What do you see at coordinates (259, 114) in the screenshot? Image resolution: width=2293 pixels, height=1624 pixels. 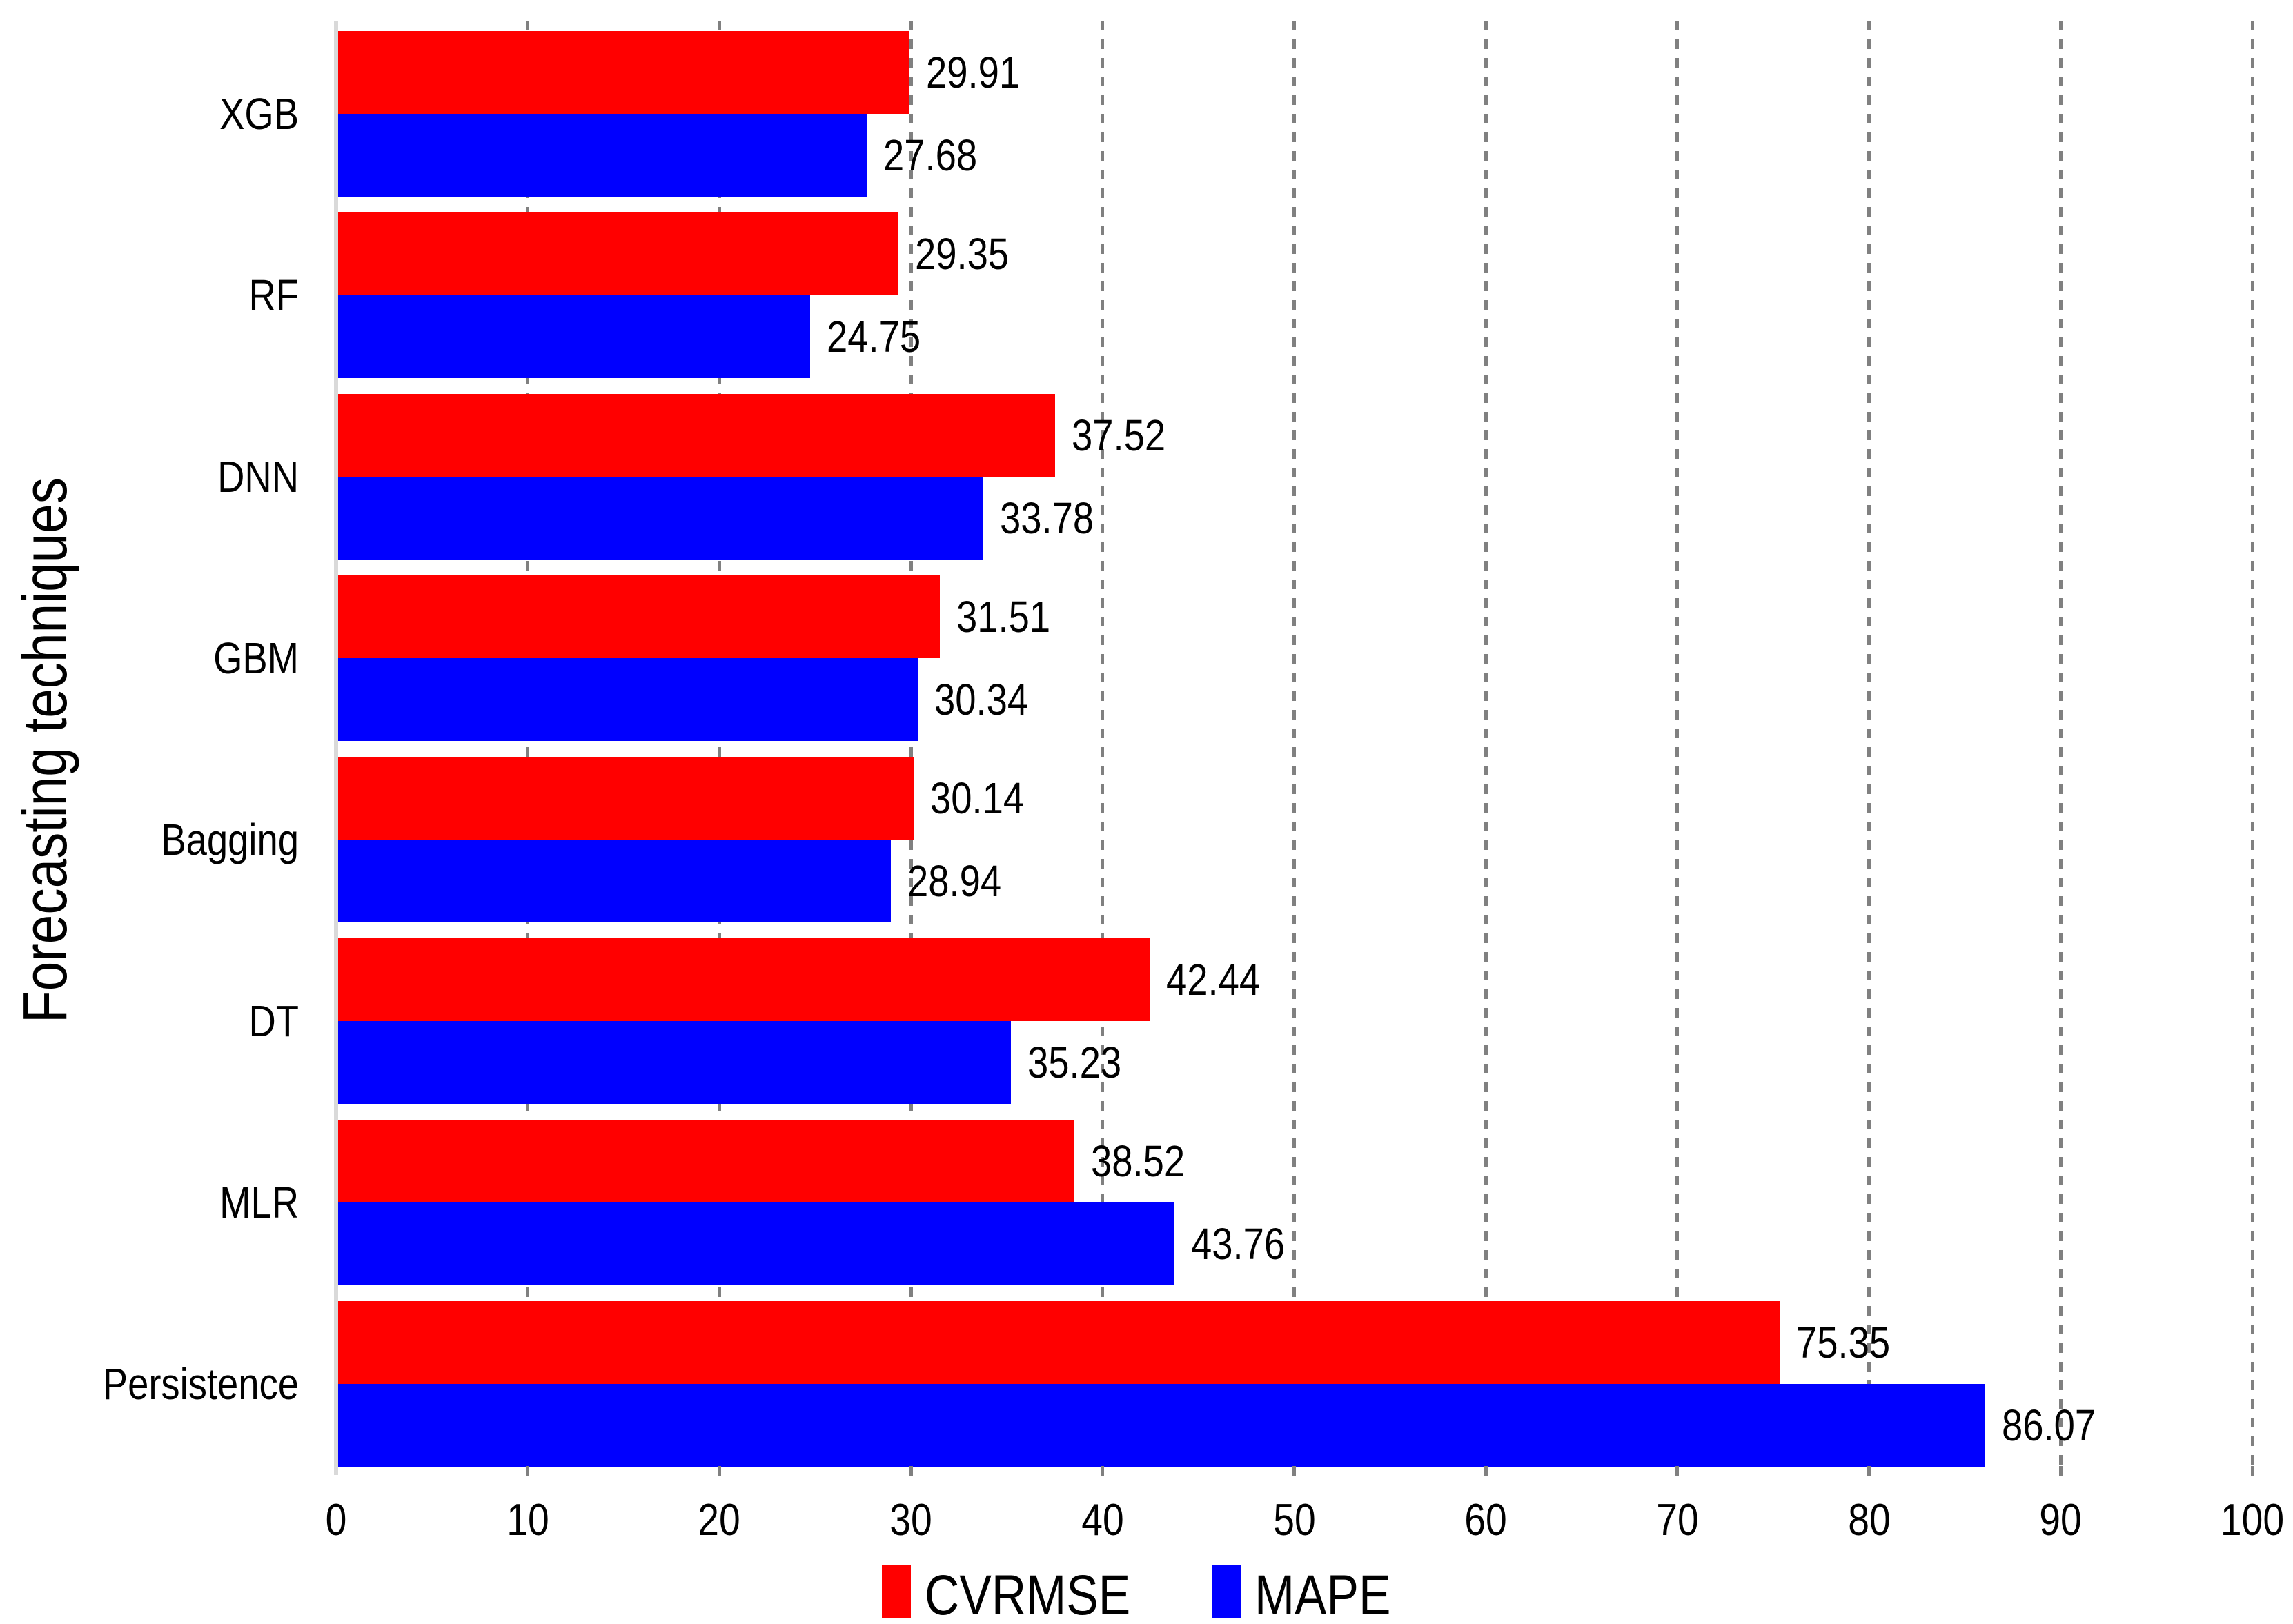 I see `category-label-xgb: XGB` at bounding box center [259, 114].